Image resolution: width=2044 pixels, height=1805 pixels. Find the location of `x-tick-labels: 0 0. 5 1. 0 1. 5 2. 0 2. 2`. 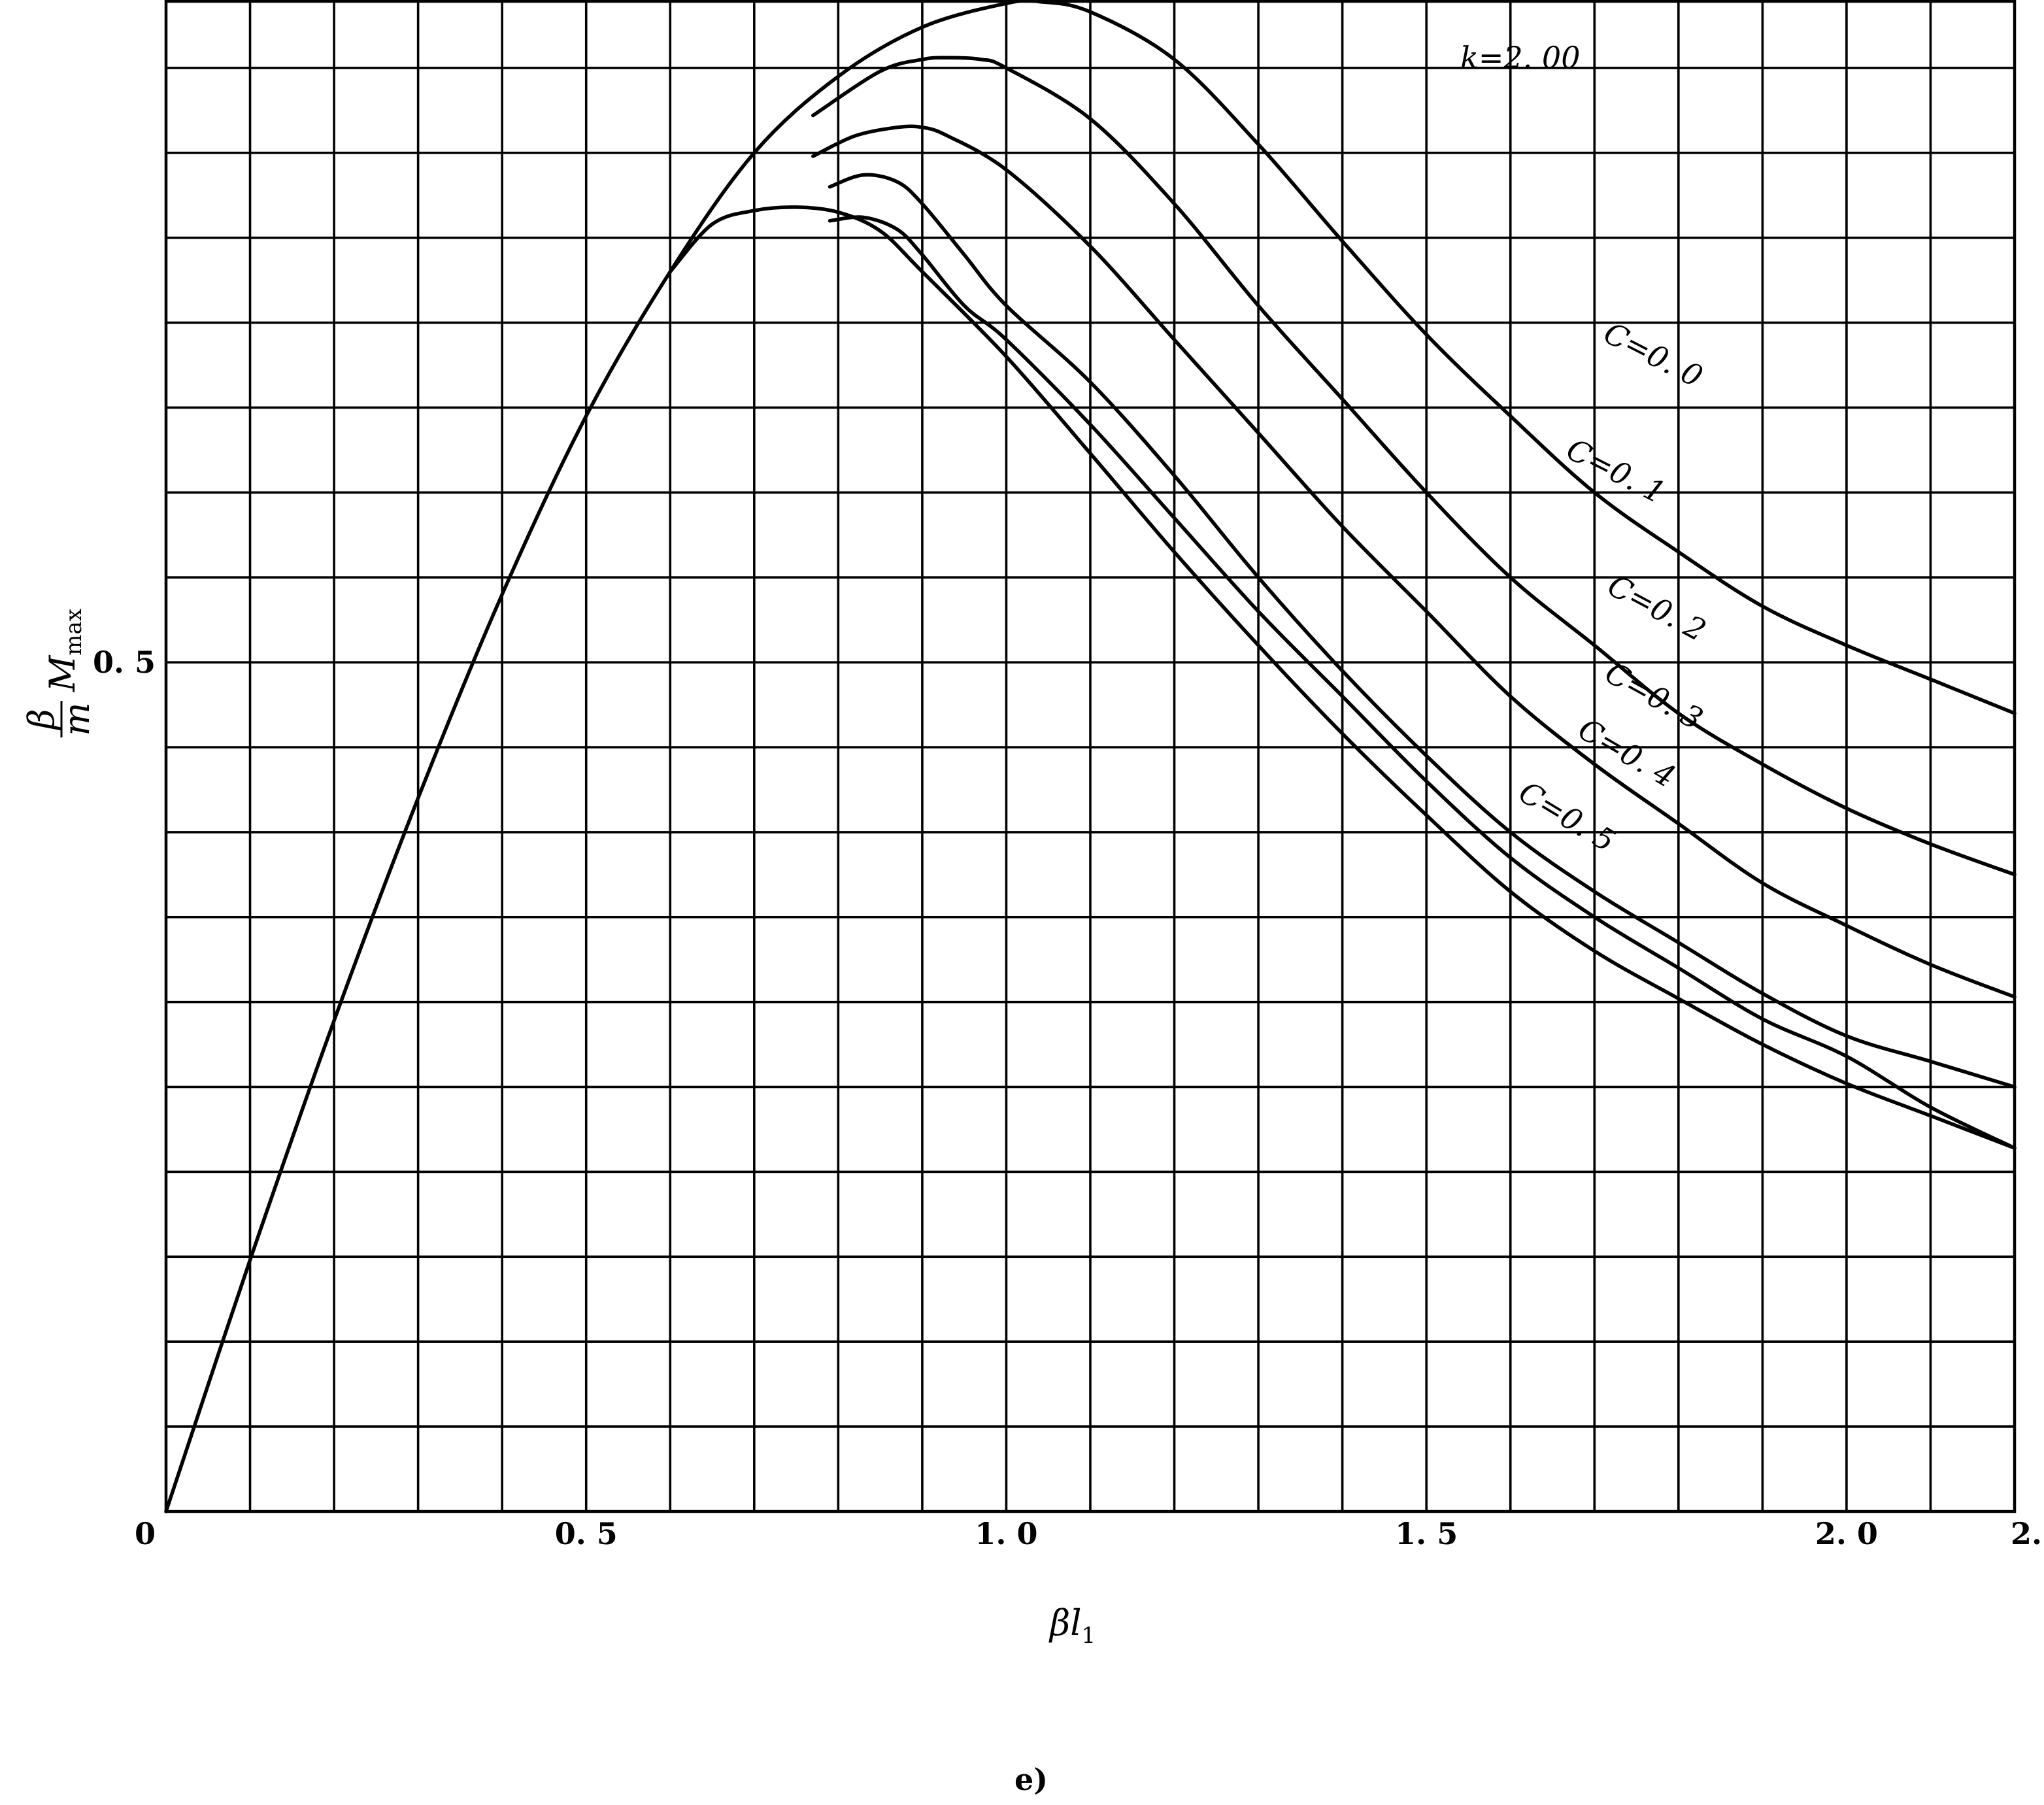

x-tick-labels: 0 0. 5 1. 0 1. 5 2. 0 2. 2 is located at coordinates (1089, 1533).